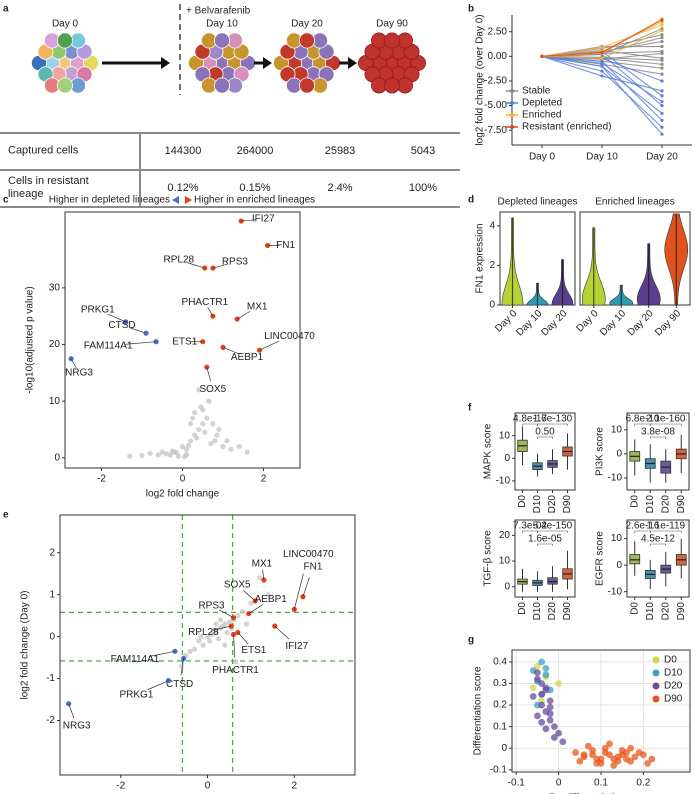  I want to click on x-tick-label: -2, so click(101, 479).